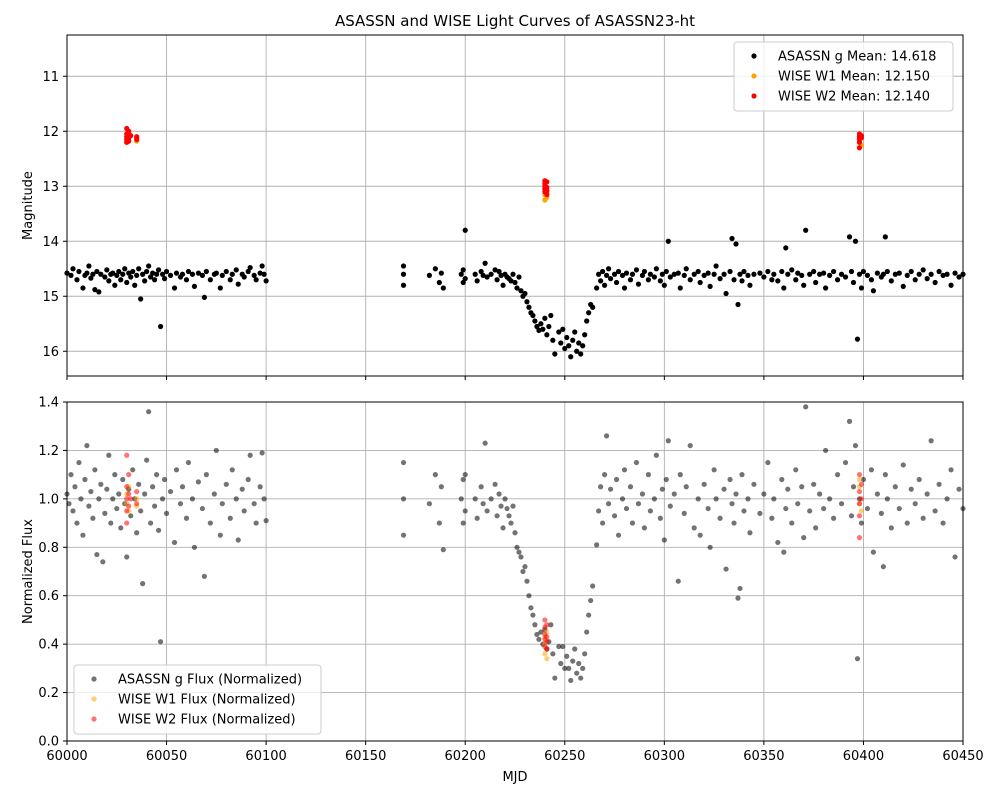 The image size is (1000, 800). I want to click on flux-y-tick-label-1-2: 1.2, so click(48, 451).